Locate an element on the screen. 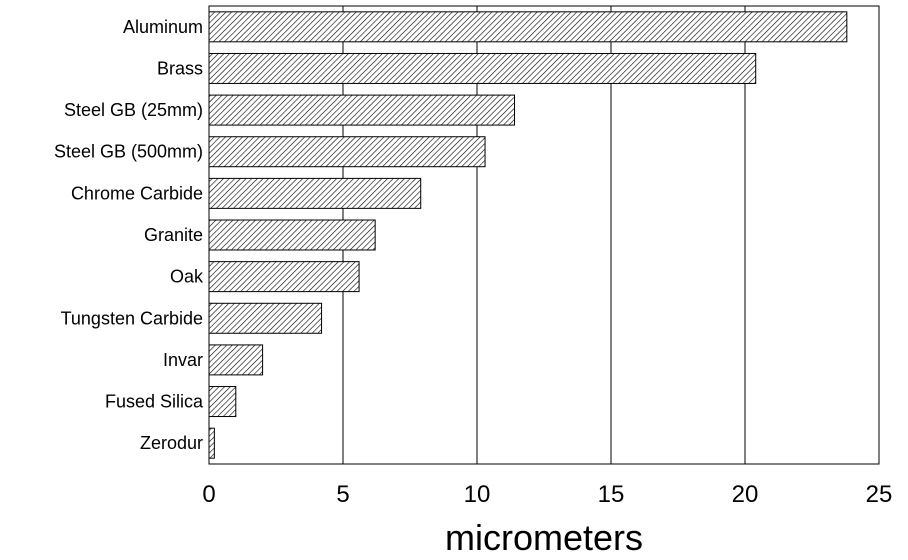 This screenshot has width=908, height=560. category-label: Steel GB (500mm) is located at coordinates (128, 152).